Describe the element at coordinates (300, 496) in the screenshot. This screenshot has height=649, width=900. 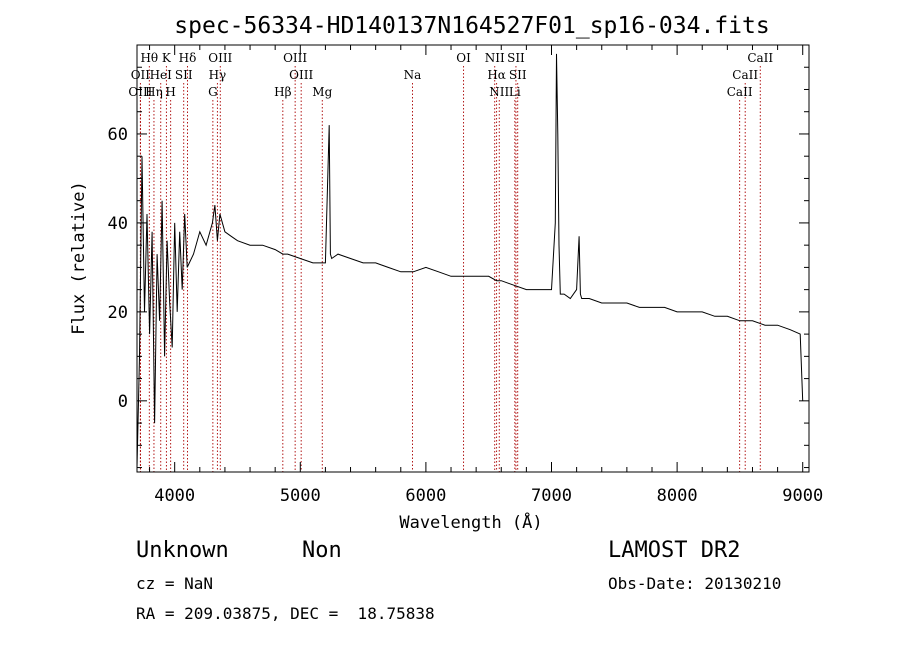
I see `x-tick-label-1: 5000` at that location.